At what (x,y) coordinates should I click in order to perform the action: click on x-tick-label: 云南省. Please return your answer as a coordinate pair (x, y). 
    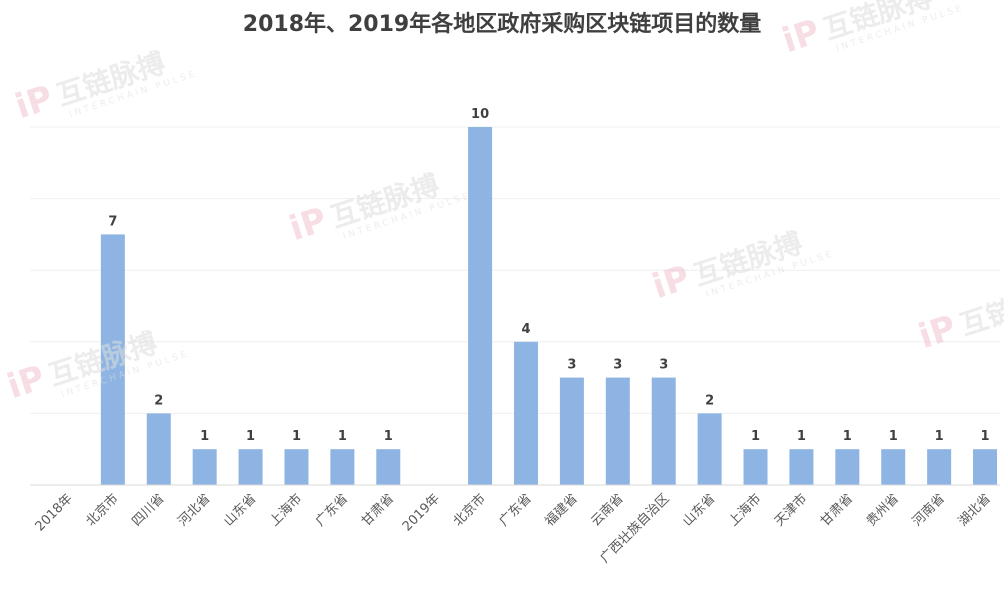
    Looking at the image, I should click on (607, 510).